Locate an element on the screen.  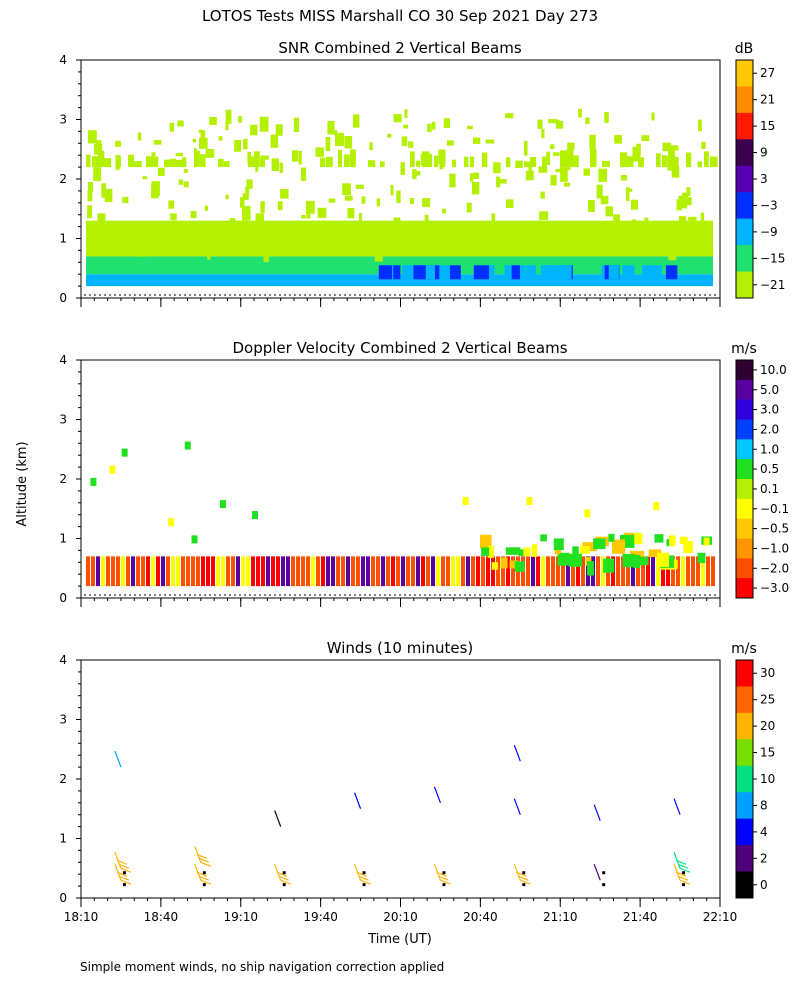
x-axis-label: Time (UT) is located at coordinates (399, 939).